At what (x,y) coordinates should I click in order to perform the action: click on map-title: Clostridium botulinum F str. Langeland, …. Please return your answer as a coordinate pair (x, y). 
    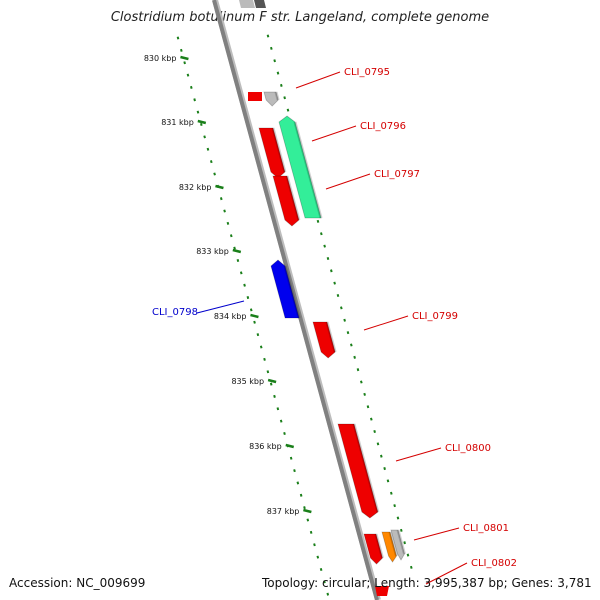
    Looking at the image, I should click on (300, 17).